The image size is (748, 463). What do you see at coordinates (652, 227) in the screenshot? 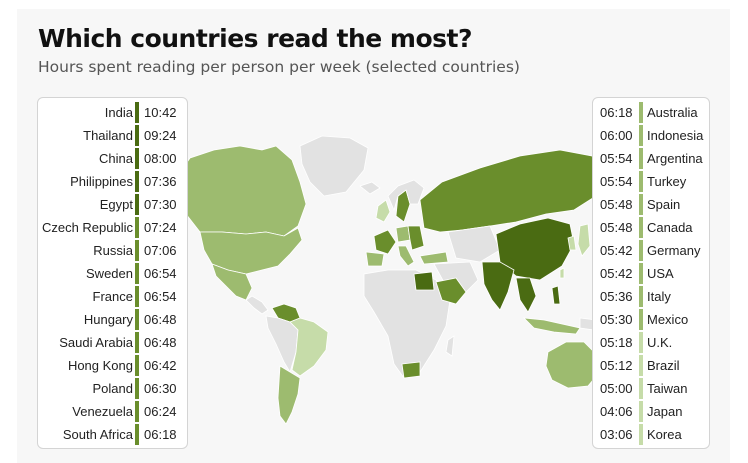
I see `legend-row-canada: Canada 05:48` at bounding box center [652, 227].